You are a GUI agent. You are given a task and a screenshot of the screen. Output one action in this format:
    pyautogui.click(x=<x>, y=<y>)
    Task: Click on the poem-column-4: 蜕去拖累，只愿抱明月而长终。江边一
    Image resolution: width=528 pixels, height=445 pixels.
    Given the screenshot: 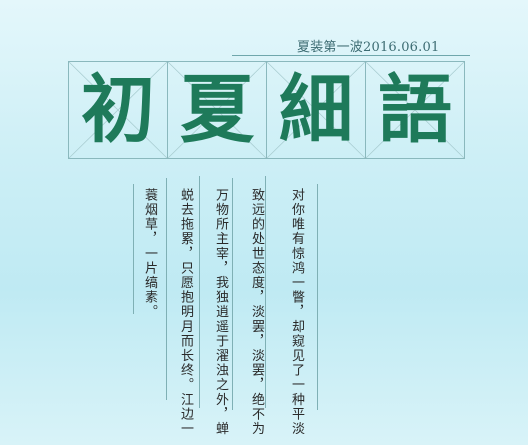 What is the action you would take?
    pyautogui.click(x=185, y=312)
    